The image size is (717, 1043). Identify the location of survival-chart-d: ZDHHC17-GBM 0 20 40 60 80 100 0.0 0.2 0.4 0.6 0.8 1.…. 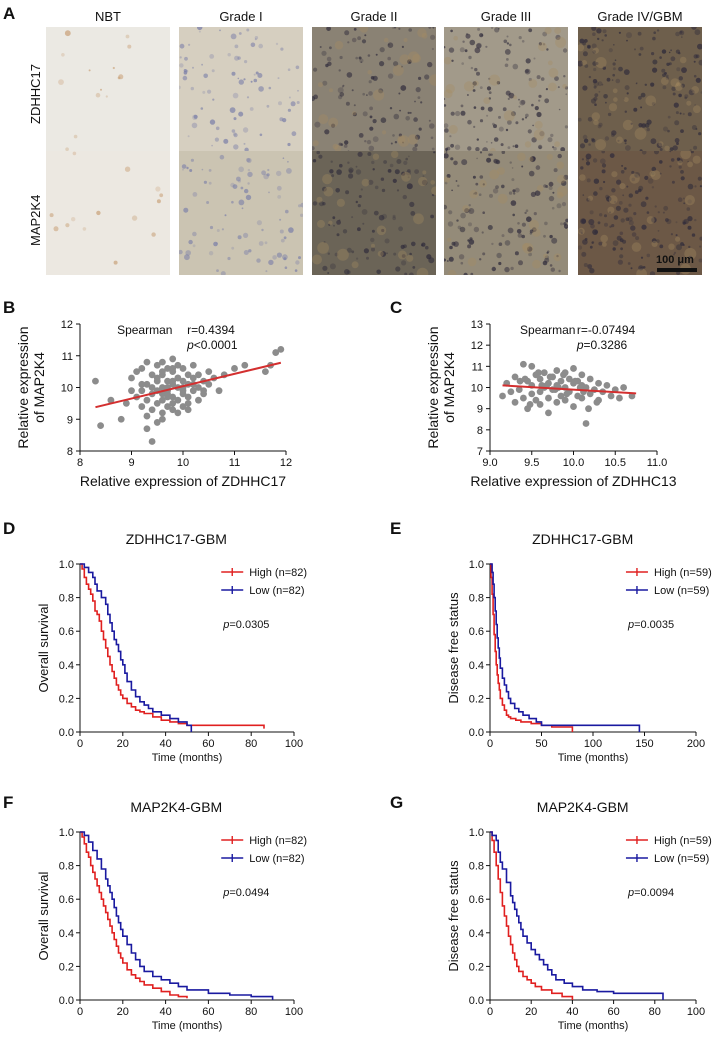
(171, 647).